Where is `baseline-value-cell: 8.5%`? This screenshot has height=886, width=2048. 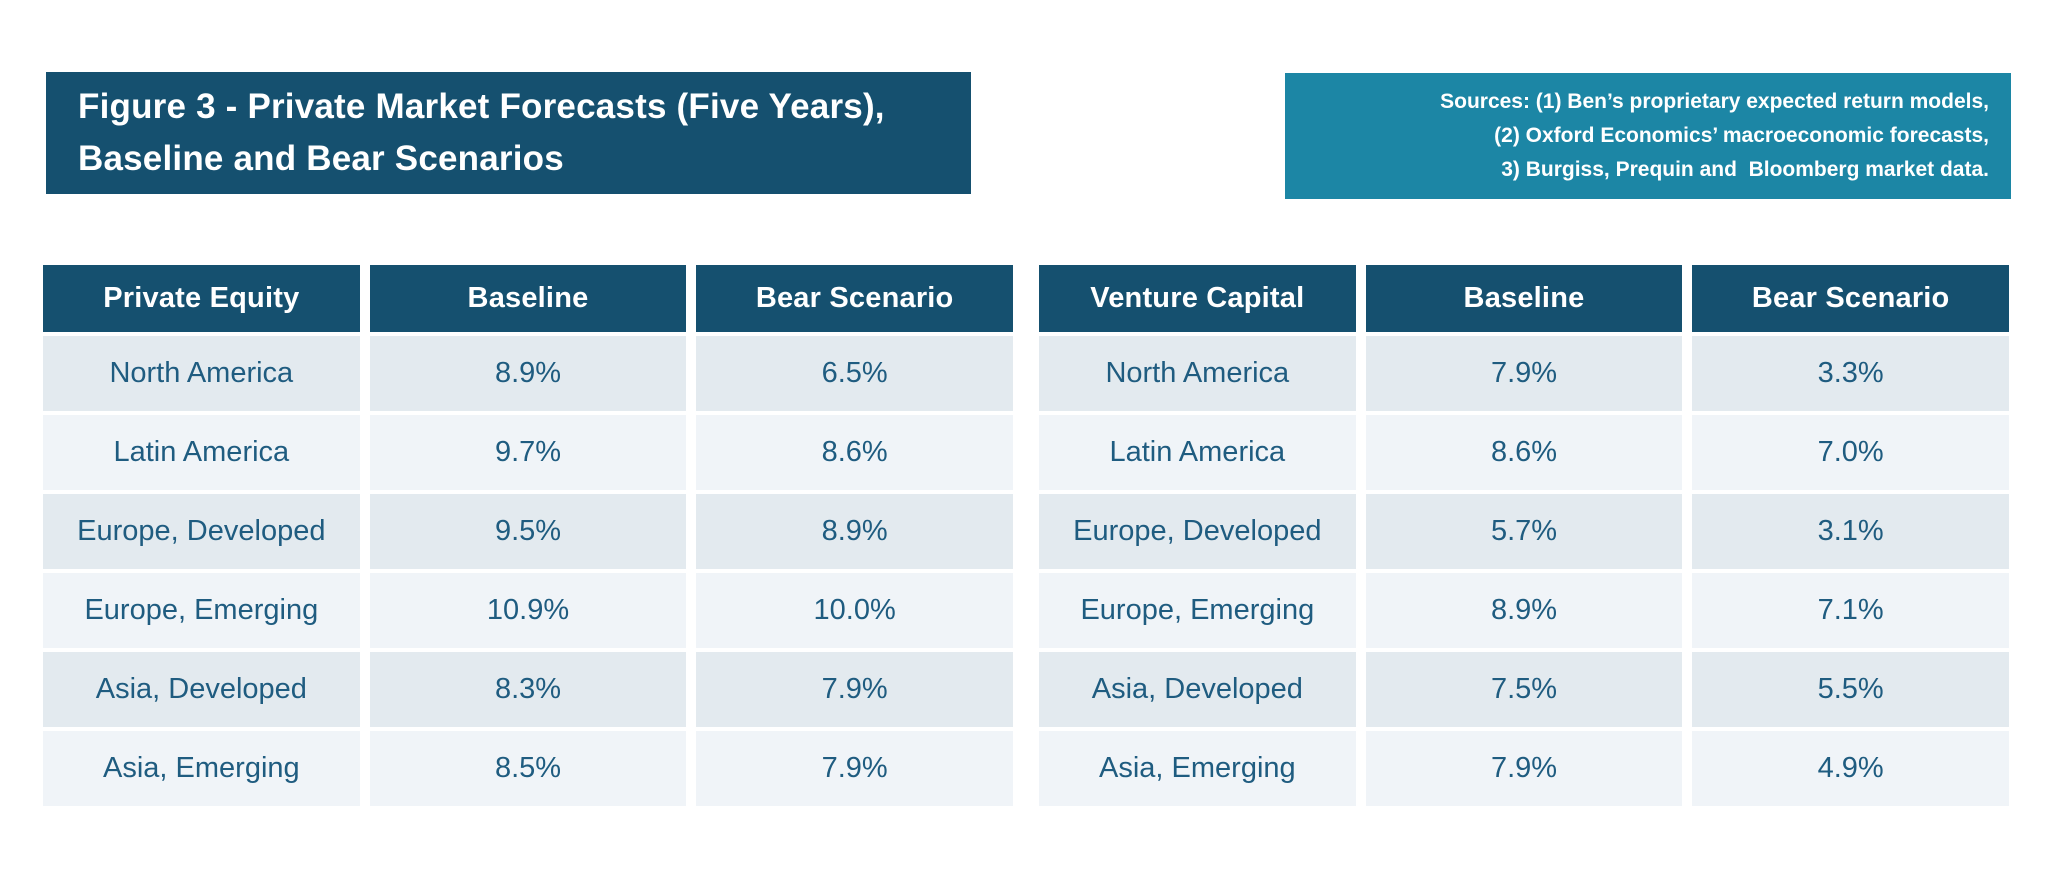
baseline-value-cell: 8.5% is located at coordinates (528, 768).